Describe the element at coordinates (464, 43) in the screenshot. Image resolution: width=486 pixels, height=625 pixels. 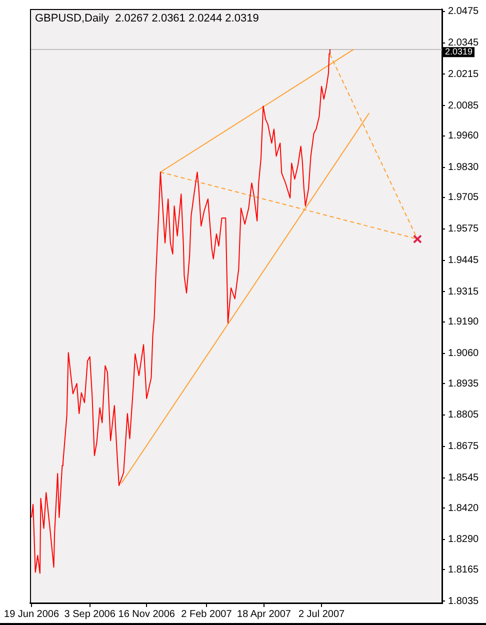
I see `y-tick-label: 2.0345` at that location.